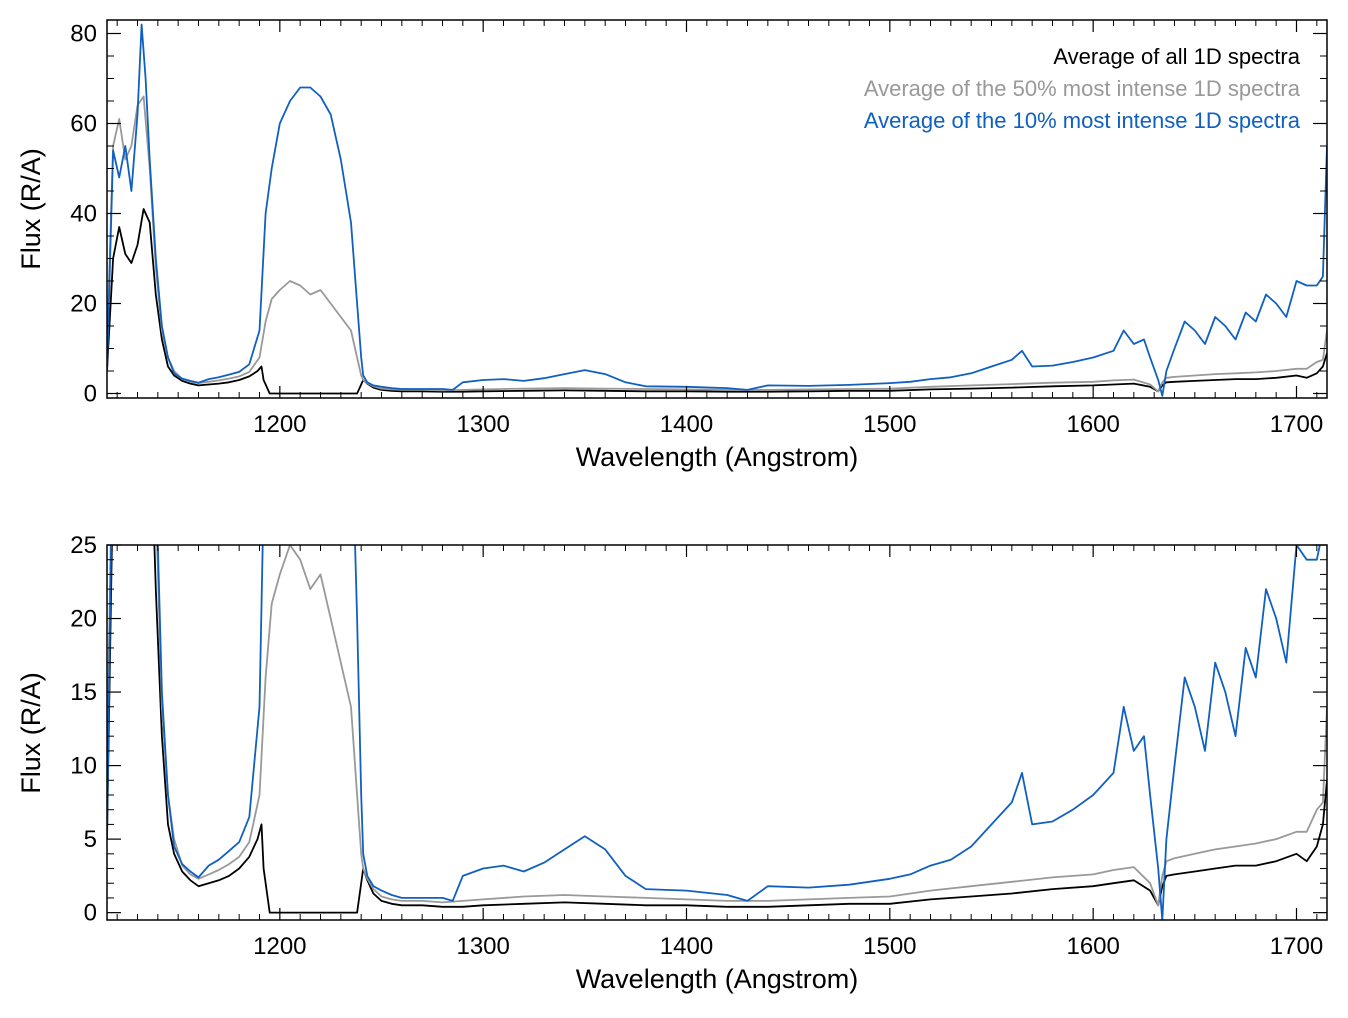  I want to click on top-panel-y-axis-title: Flux (R/A), so click(31, 209).